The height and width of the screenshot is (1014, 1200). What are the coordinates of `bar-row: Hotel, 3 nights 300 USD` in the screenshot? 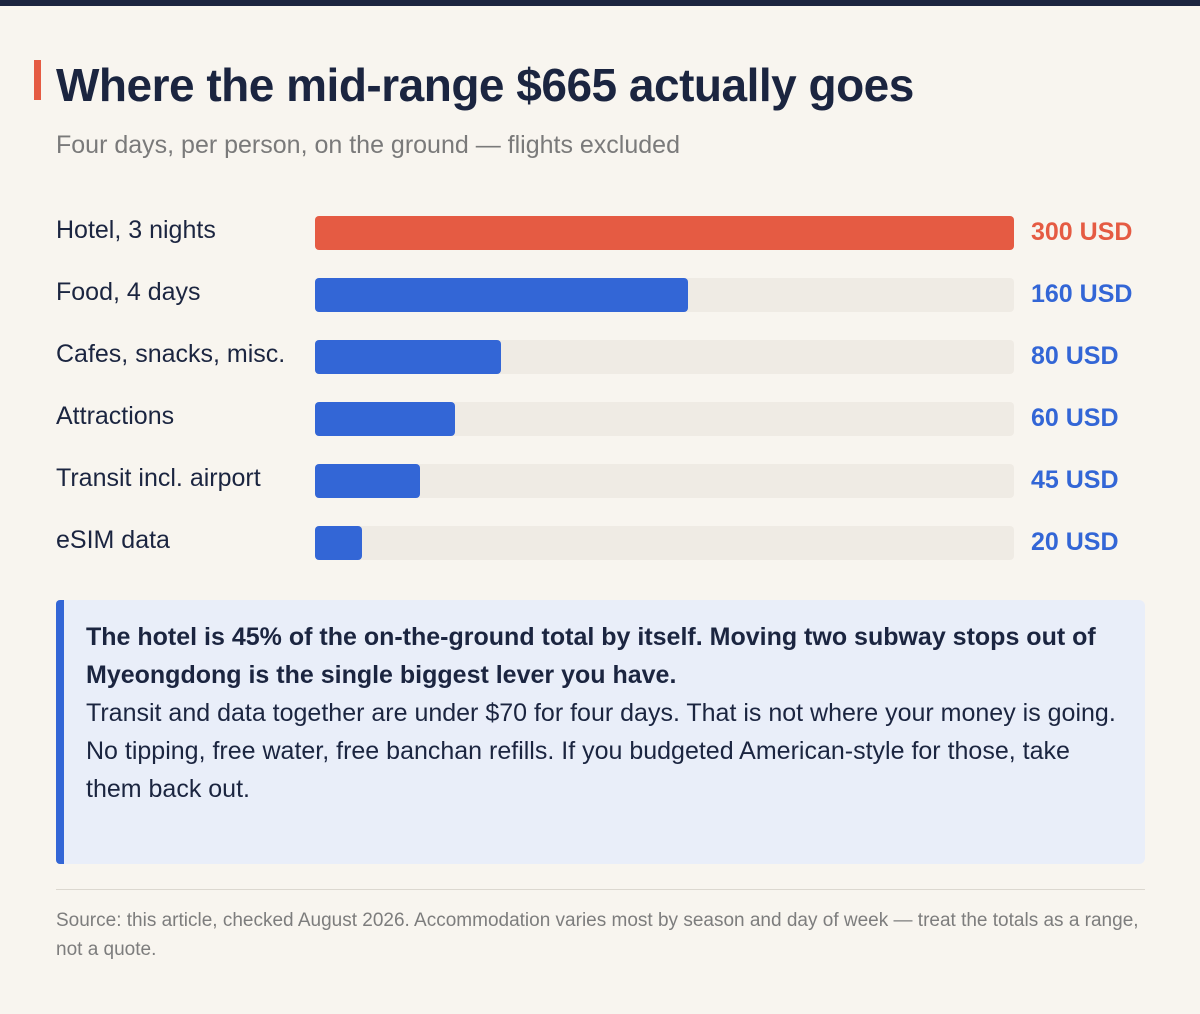 It's located at (600, 231).